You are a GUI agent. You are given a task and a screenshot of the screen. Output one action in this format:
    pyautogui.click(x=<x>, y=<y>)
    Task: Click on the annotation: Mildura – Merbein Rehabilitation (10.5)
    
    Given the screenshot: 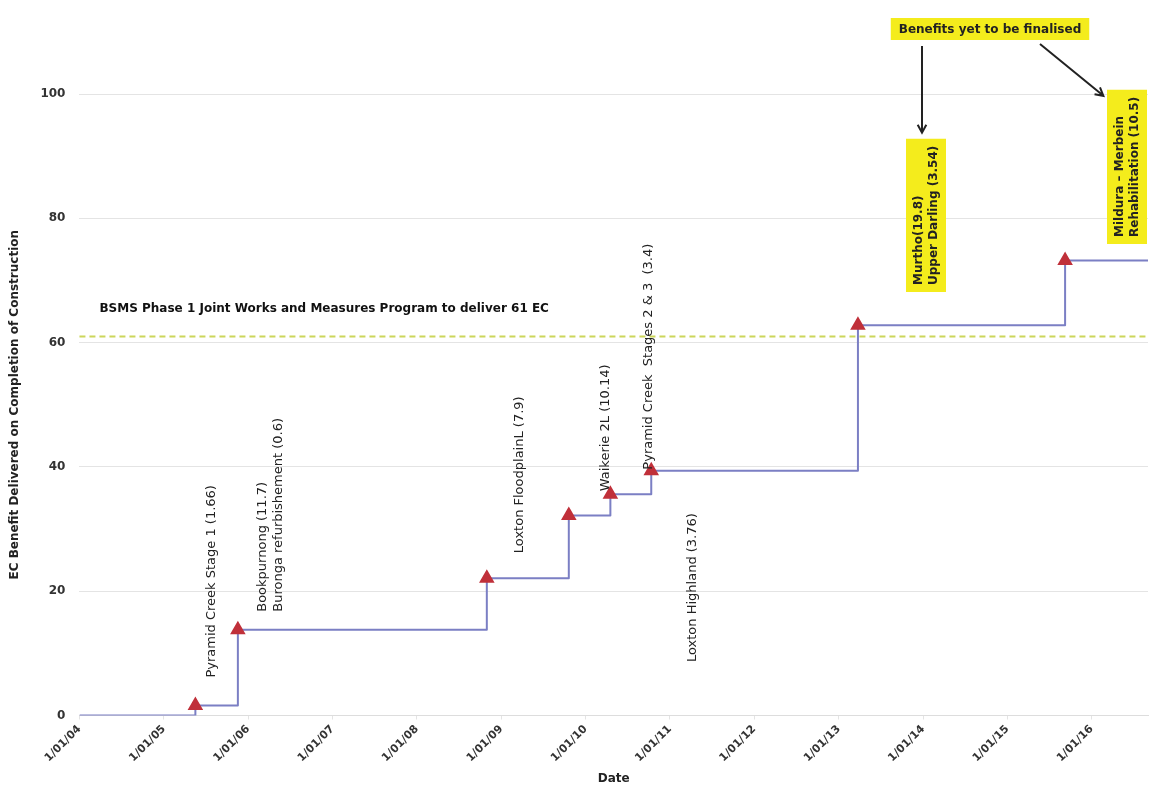 What is the action you would take?
    pyautogui.click(x=1126, y=166)
    